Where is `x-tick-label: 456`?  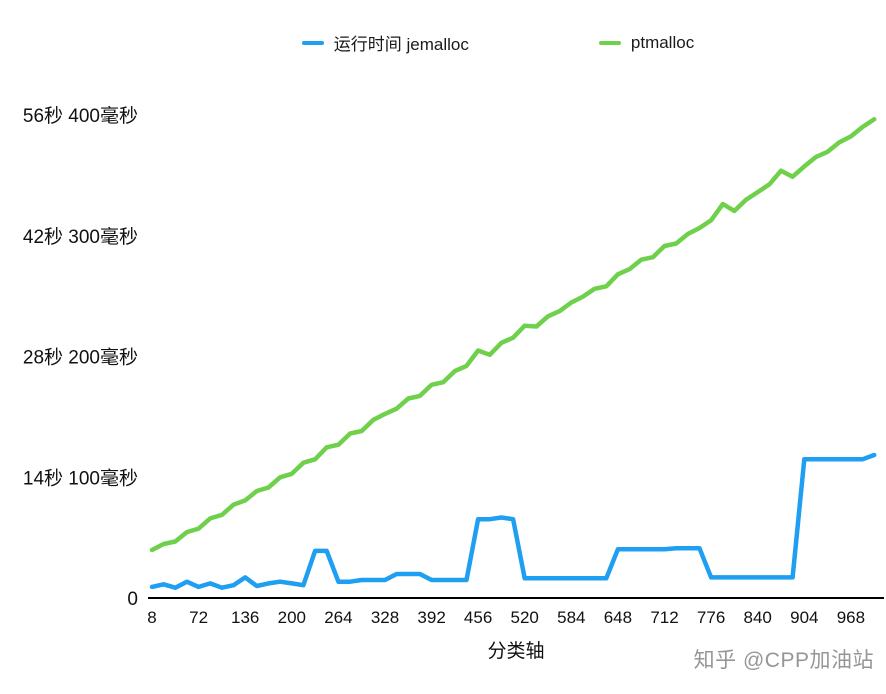 x-tick-label: 456 is located at coordinates (478, 617).